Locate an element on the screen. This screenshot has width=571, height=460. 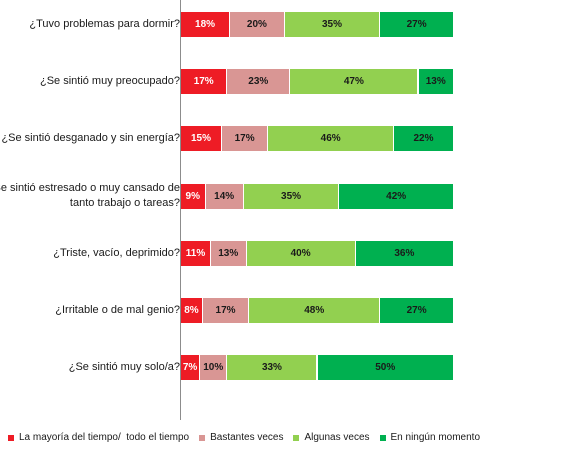
data-label: 48% is located at coordinates (314, 310).